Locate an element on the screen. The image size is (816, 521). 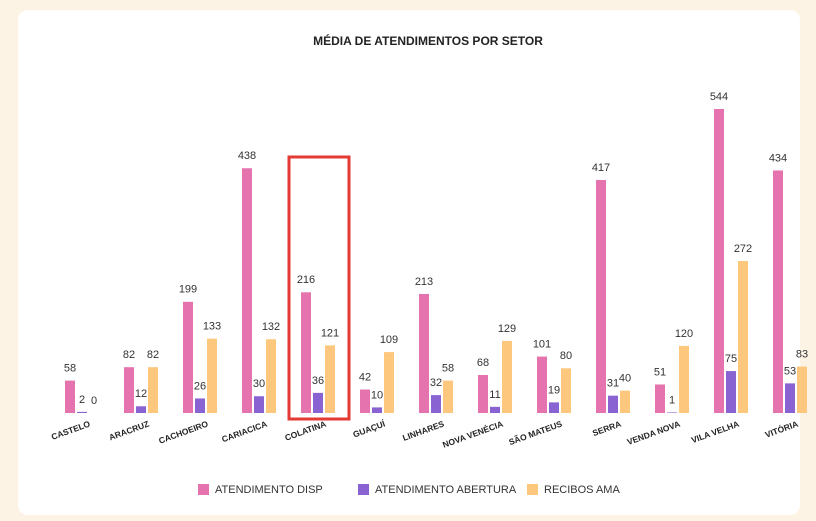
value-label: 434 is located at coordinates (778, 158).